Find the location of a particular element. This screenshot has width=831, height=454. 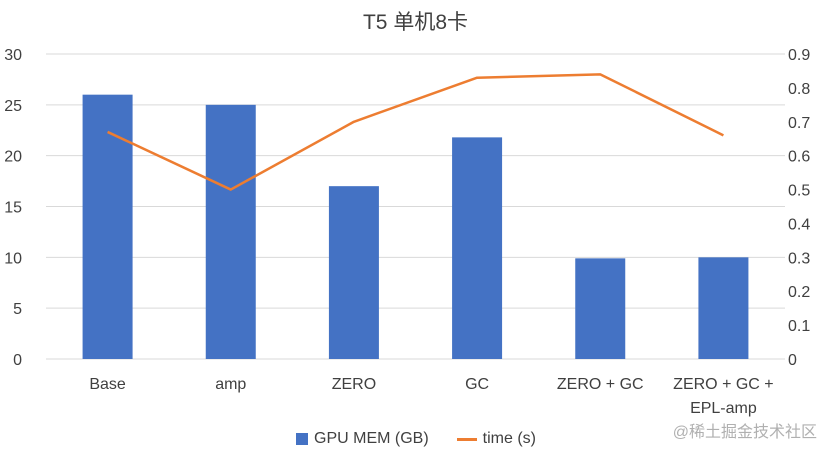

legend-bar-label: GPU MEM (GB) is located at coordinates (371, 438).